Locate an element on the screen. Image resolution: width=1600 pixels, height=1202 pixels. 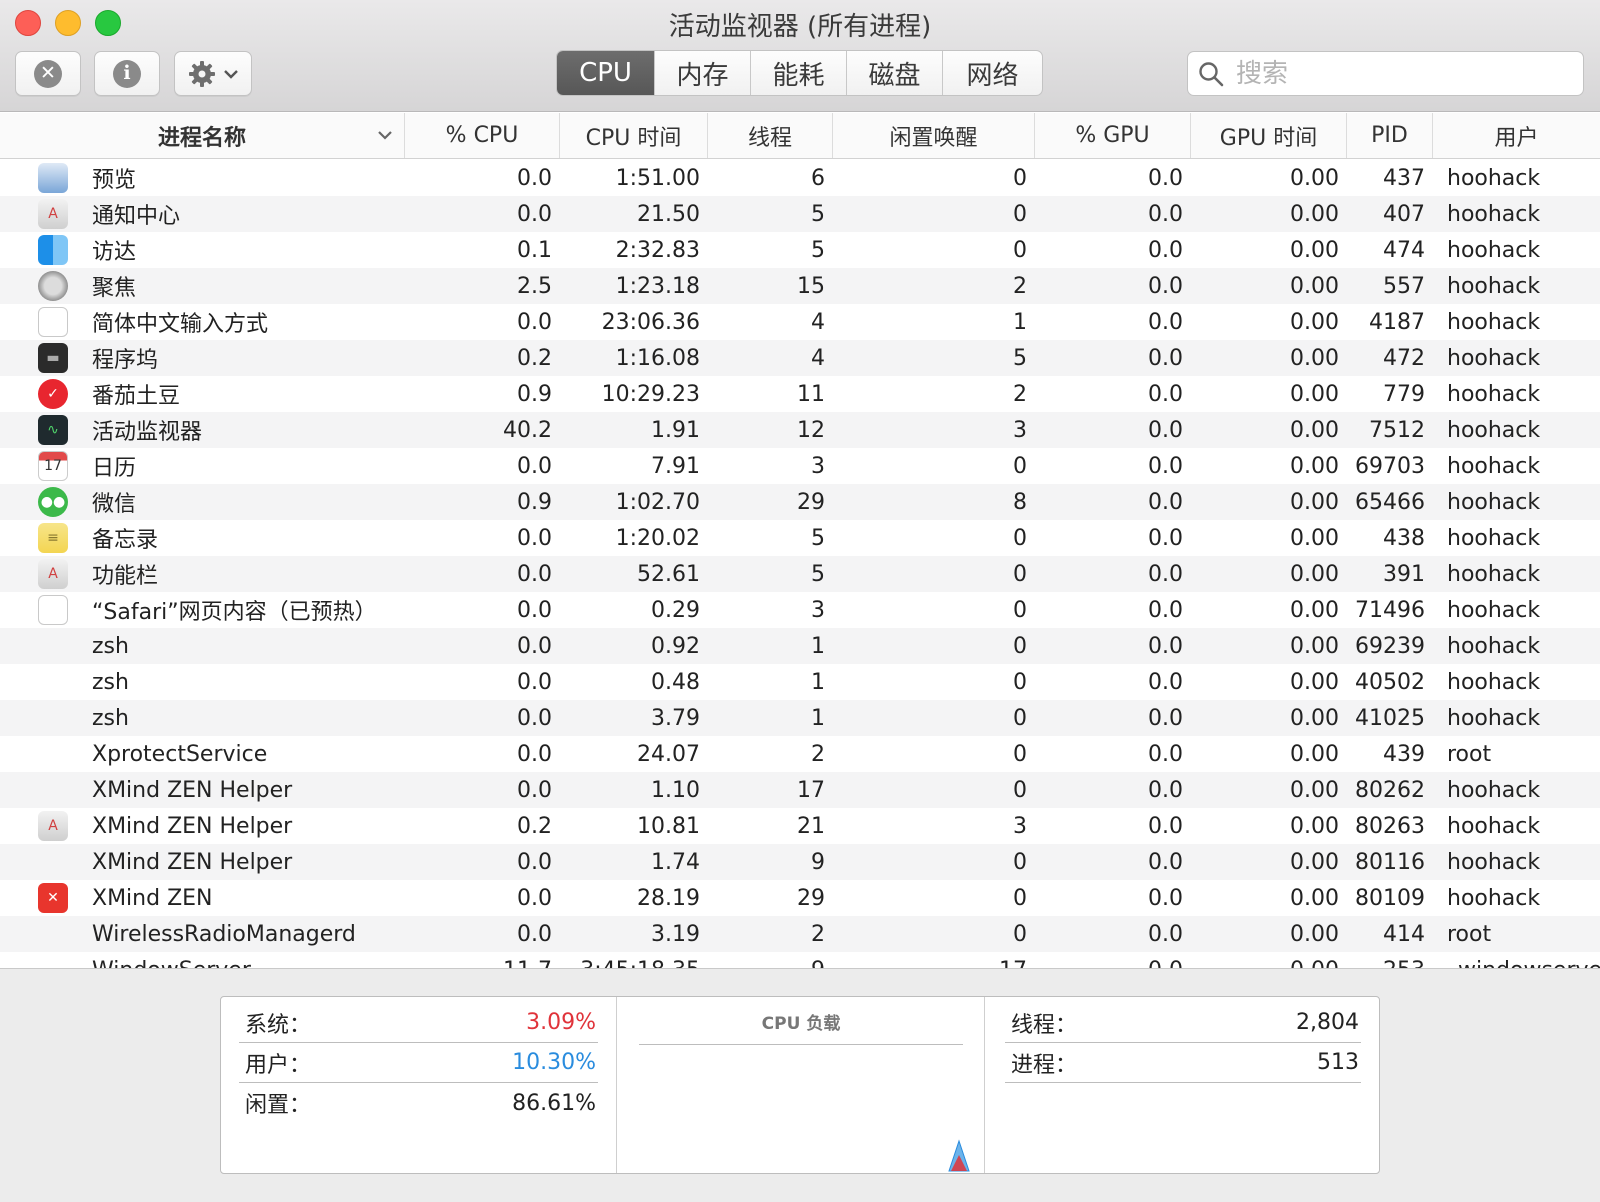
cell-pid: 41025 is located at coordinates (1390, 718).